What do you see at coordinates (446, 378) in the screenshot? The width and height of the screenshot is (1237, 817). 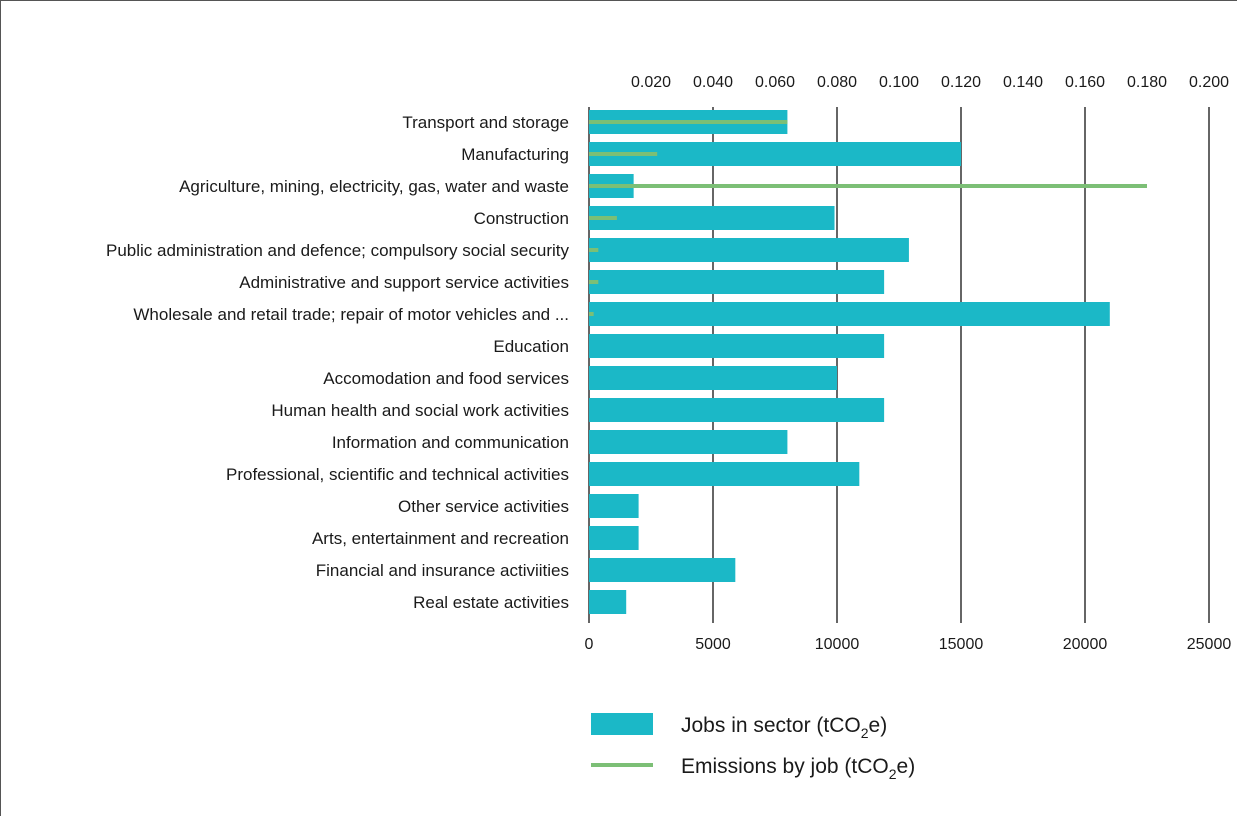 I see `category-label: Accomodation and food services` at bounding box center [446, 378].